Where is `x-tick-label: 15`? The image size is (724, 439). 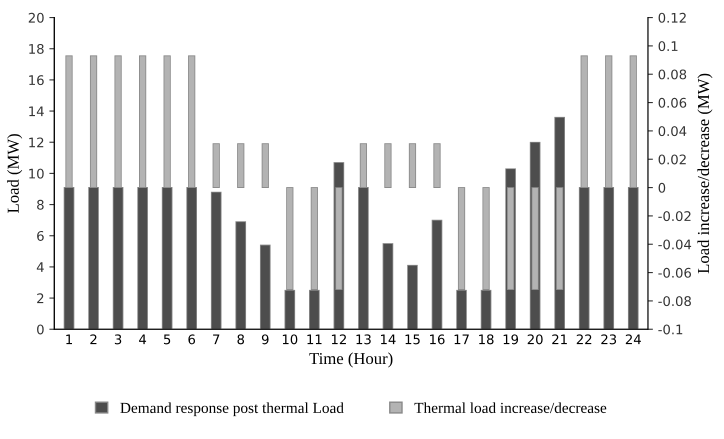
x-tick-label: 15 is located at coordinates (413, 339).